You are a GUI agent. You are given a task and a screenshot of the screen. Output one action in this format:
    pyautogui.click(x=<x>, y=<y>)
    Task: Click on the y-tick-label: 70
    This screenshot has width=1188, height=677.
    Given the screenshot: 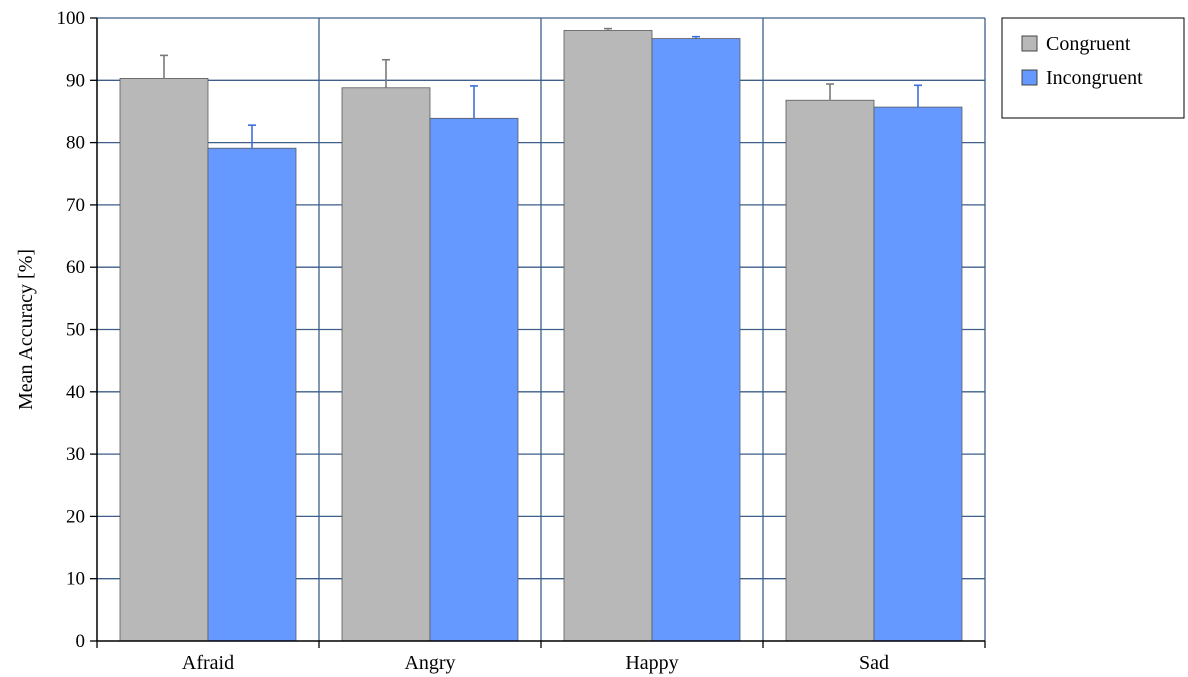 What is the action you would take?
    pyautogui.click(x=75, y=205)
    